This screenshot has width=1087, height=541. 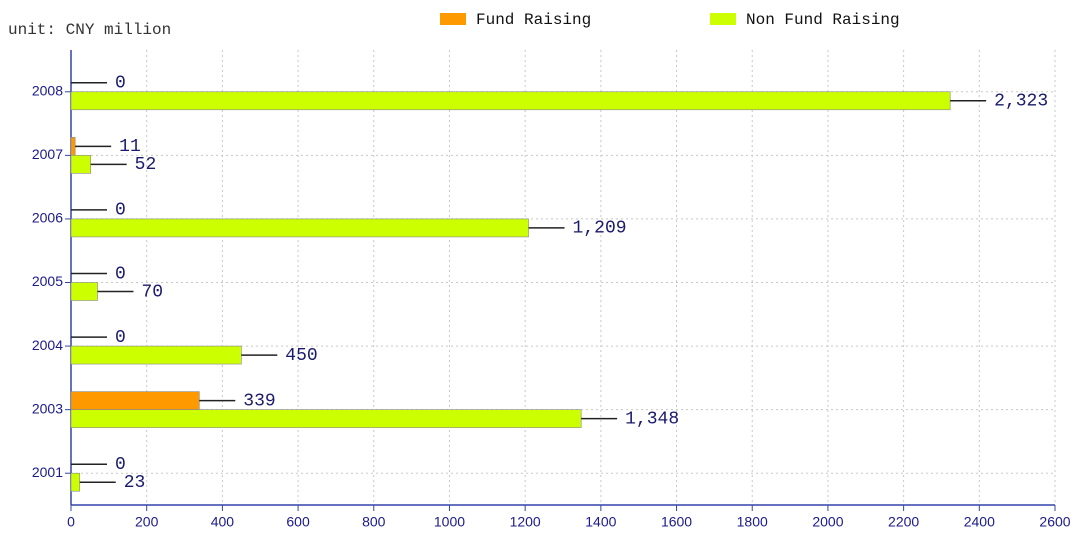 What do you see at coordinates (533, 20) in the screenshot?
I see `legend-label: Fund Raising` at bounding box center [533, 20].